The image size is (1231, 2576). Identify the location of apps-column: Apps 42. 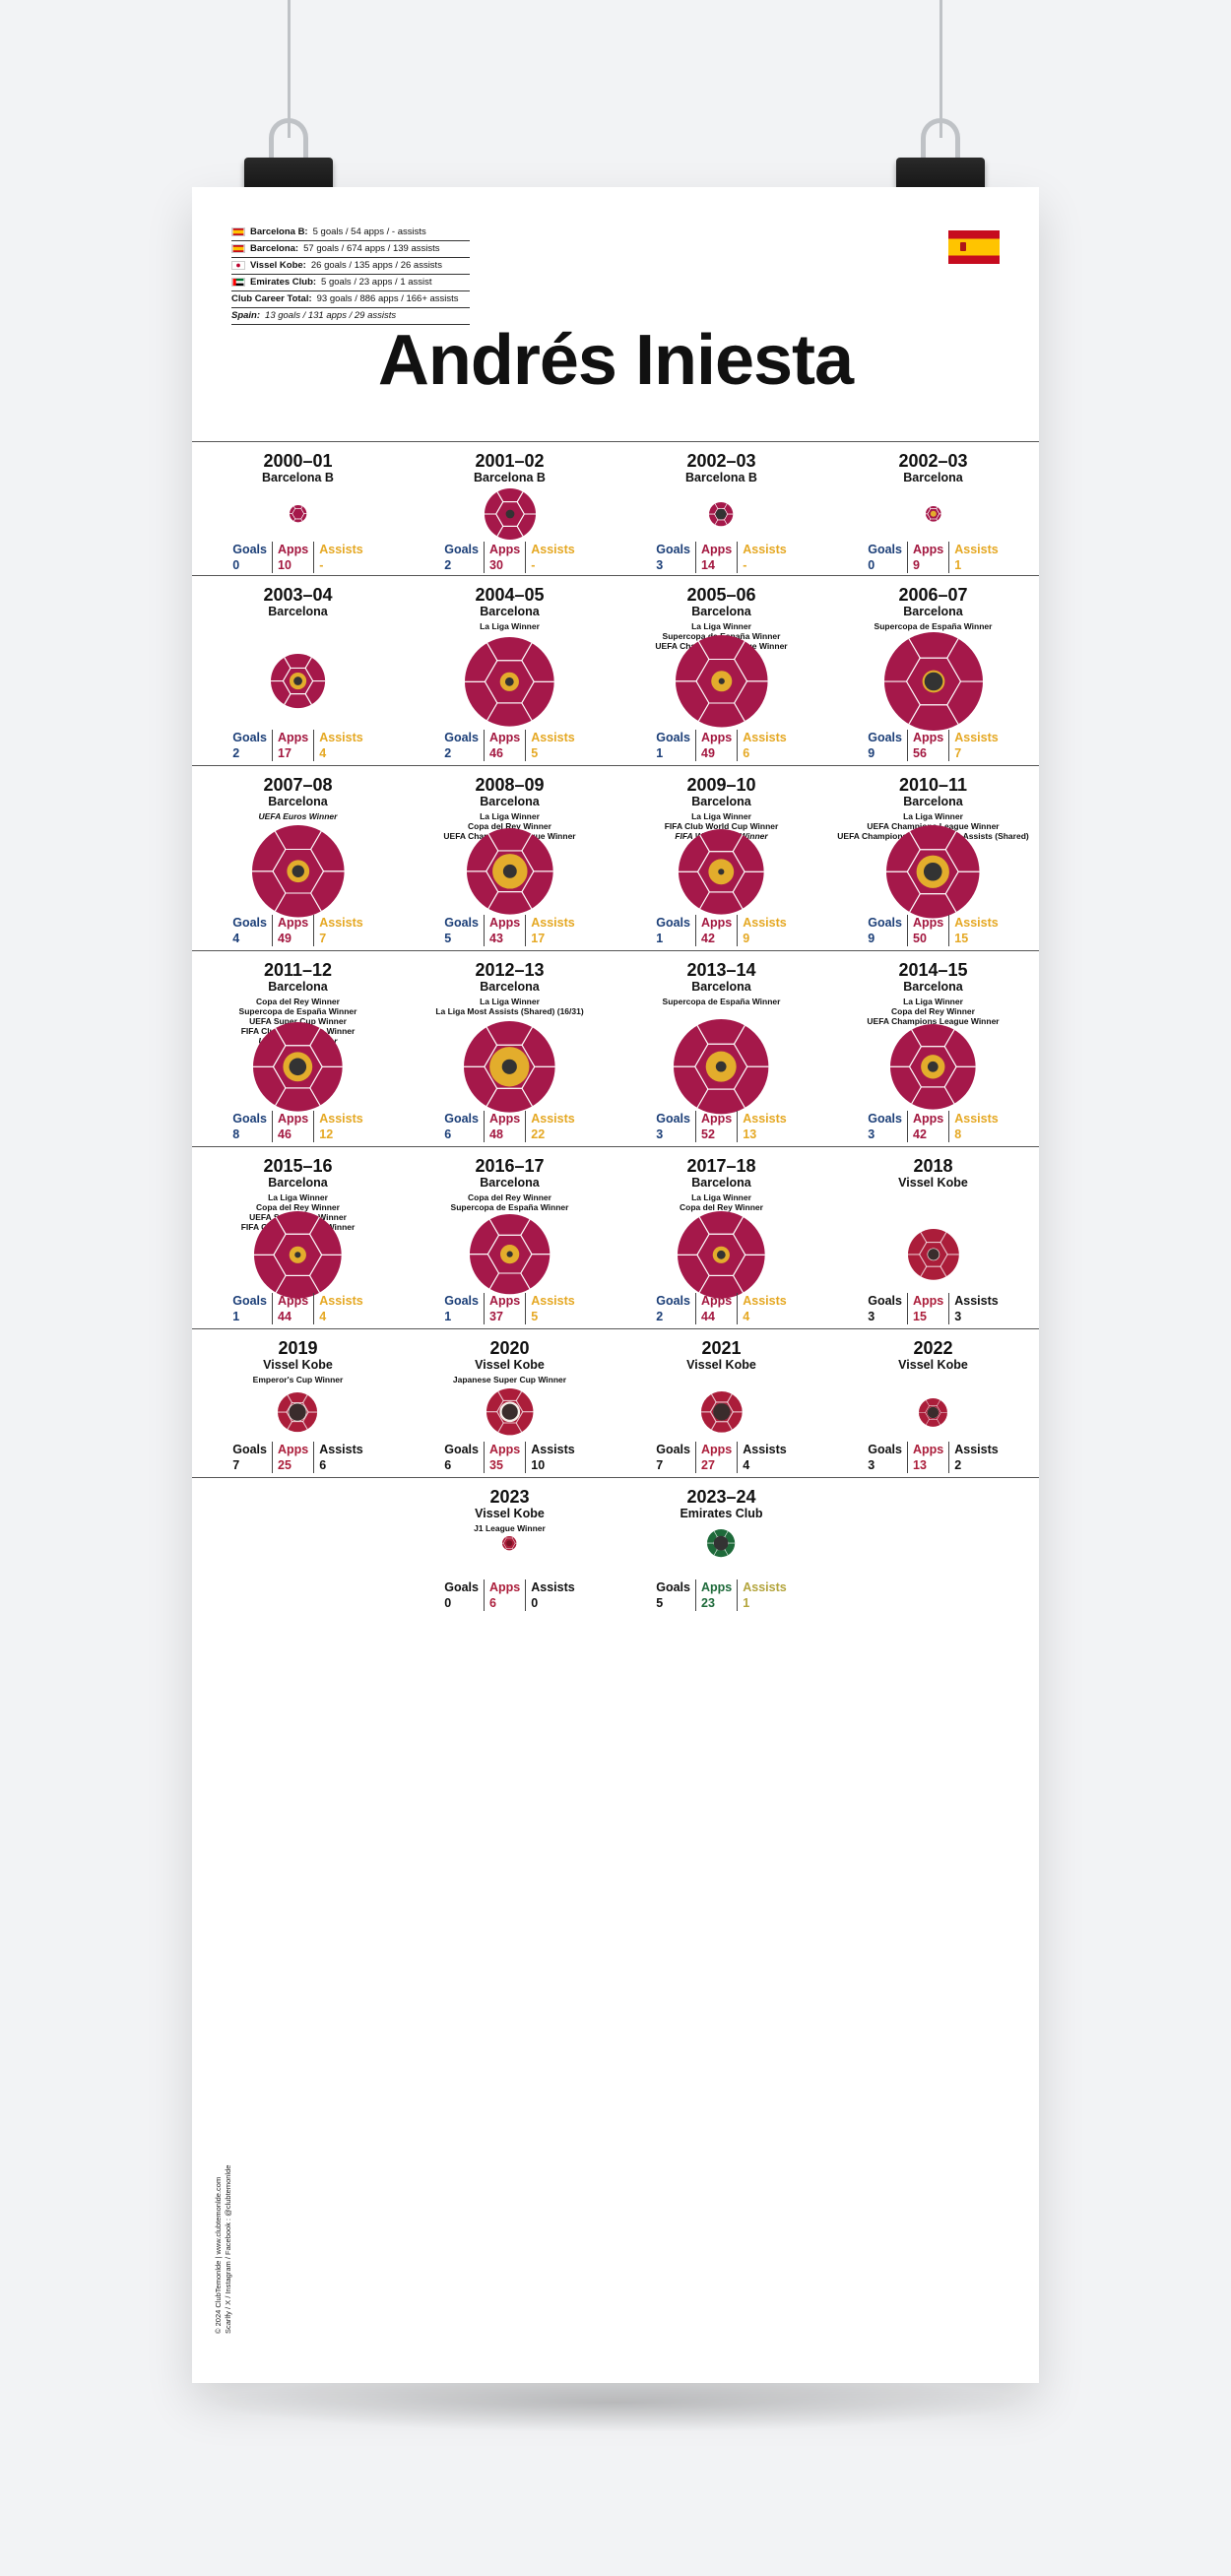
(927, 1126).